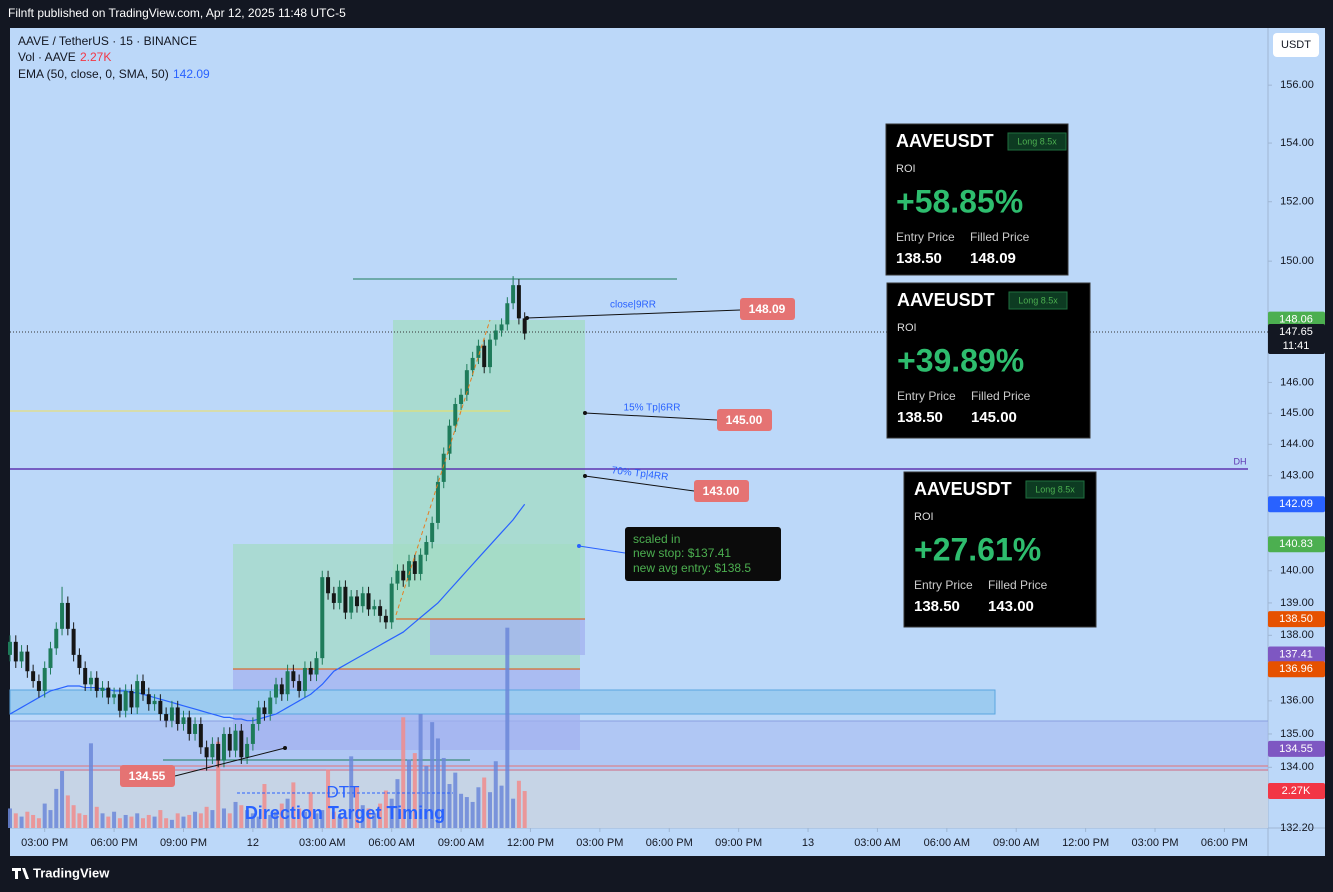  I want to click on callout-tag, so click(147, 776).